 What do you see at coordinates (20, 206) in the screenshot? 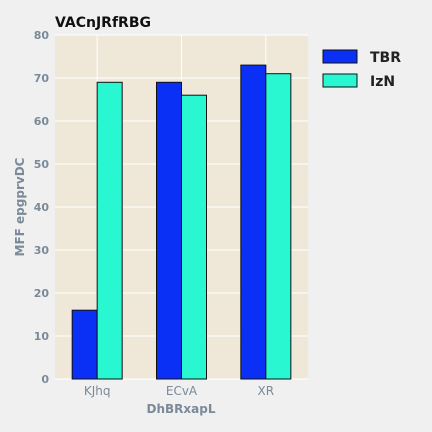
I see `y-axis-label: MFF epgprvDC` at bounding box center [20, 206].